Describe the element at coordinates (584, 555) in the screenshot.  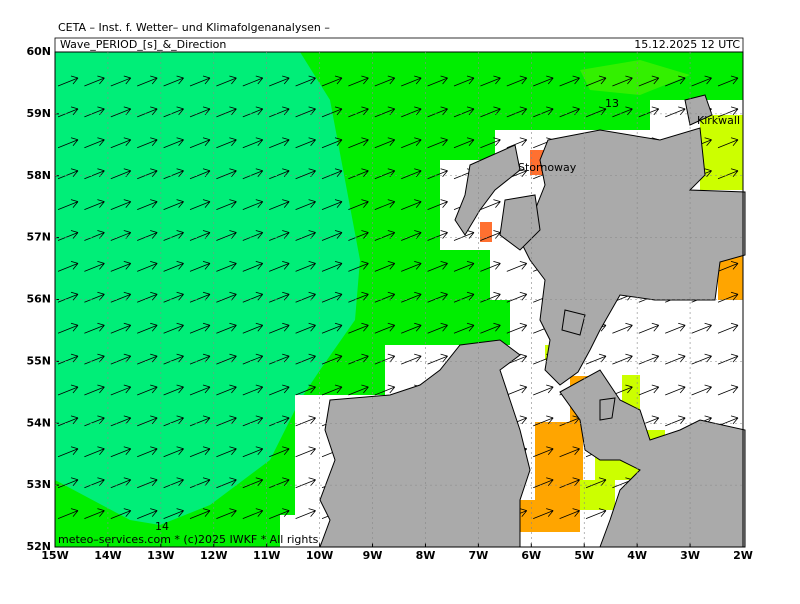
I see `lon-label: 5W` at that location.